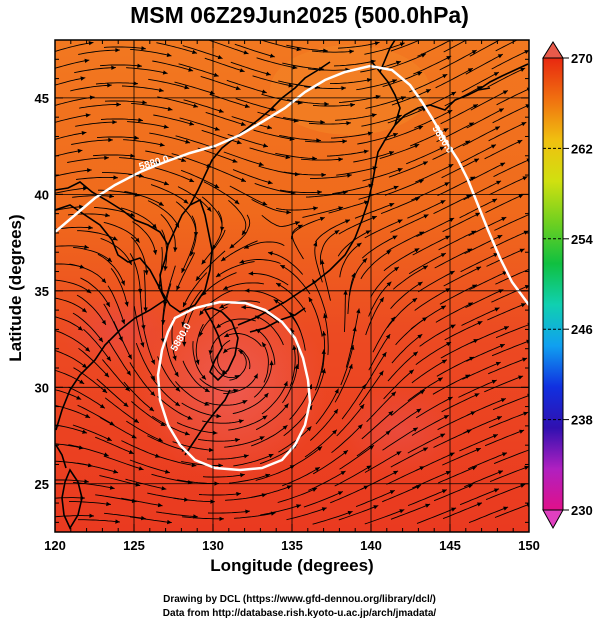 This screenshot has height=625, width=599. I want to click on page-title: MSM 06Z29Jun2025 (500.0hPa), so click(299, 15).